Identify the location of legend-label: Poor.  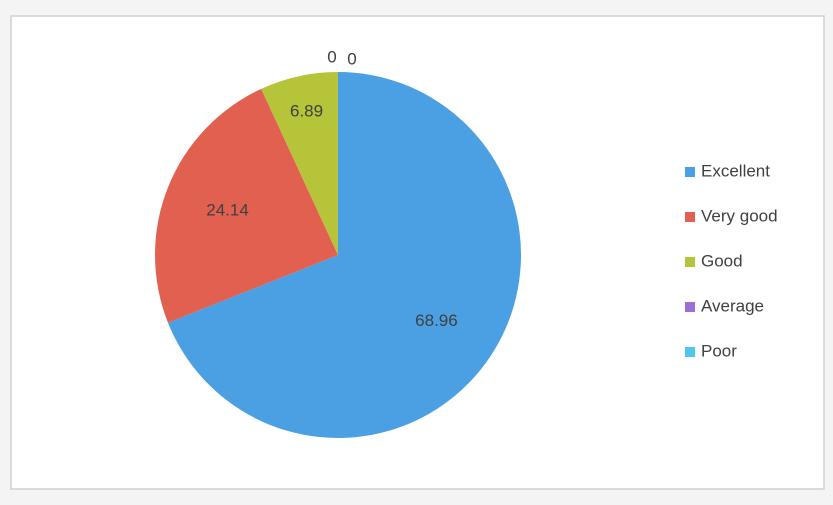
(719, 350).